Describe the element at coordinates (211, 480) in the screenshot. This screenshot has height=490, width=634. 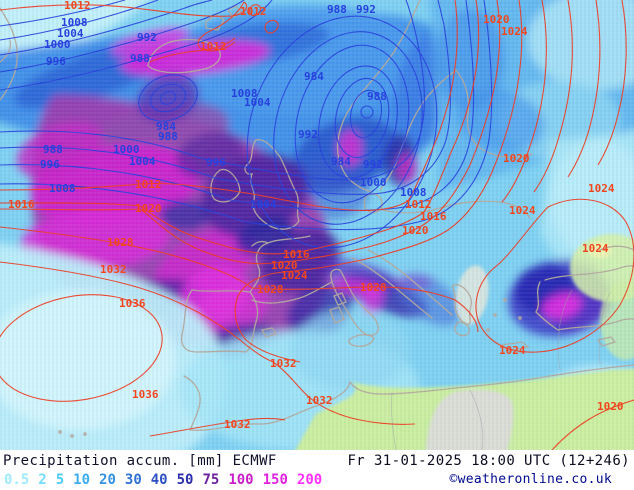
I see `legend-value: 75` at that location.